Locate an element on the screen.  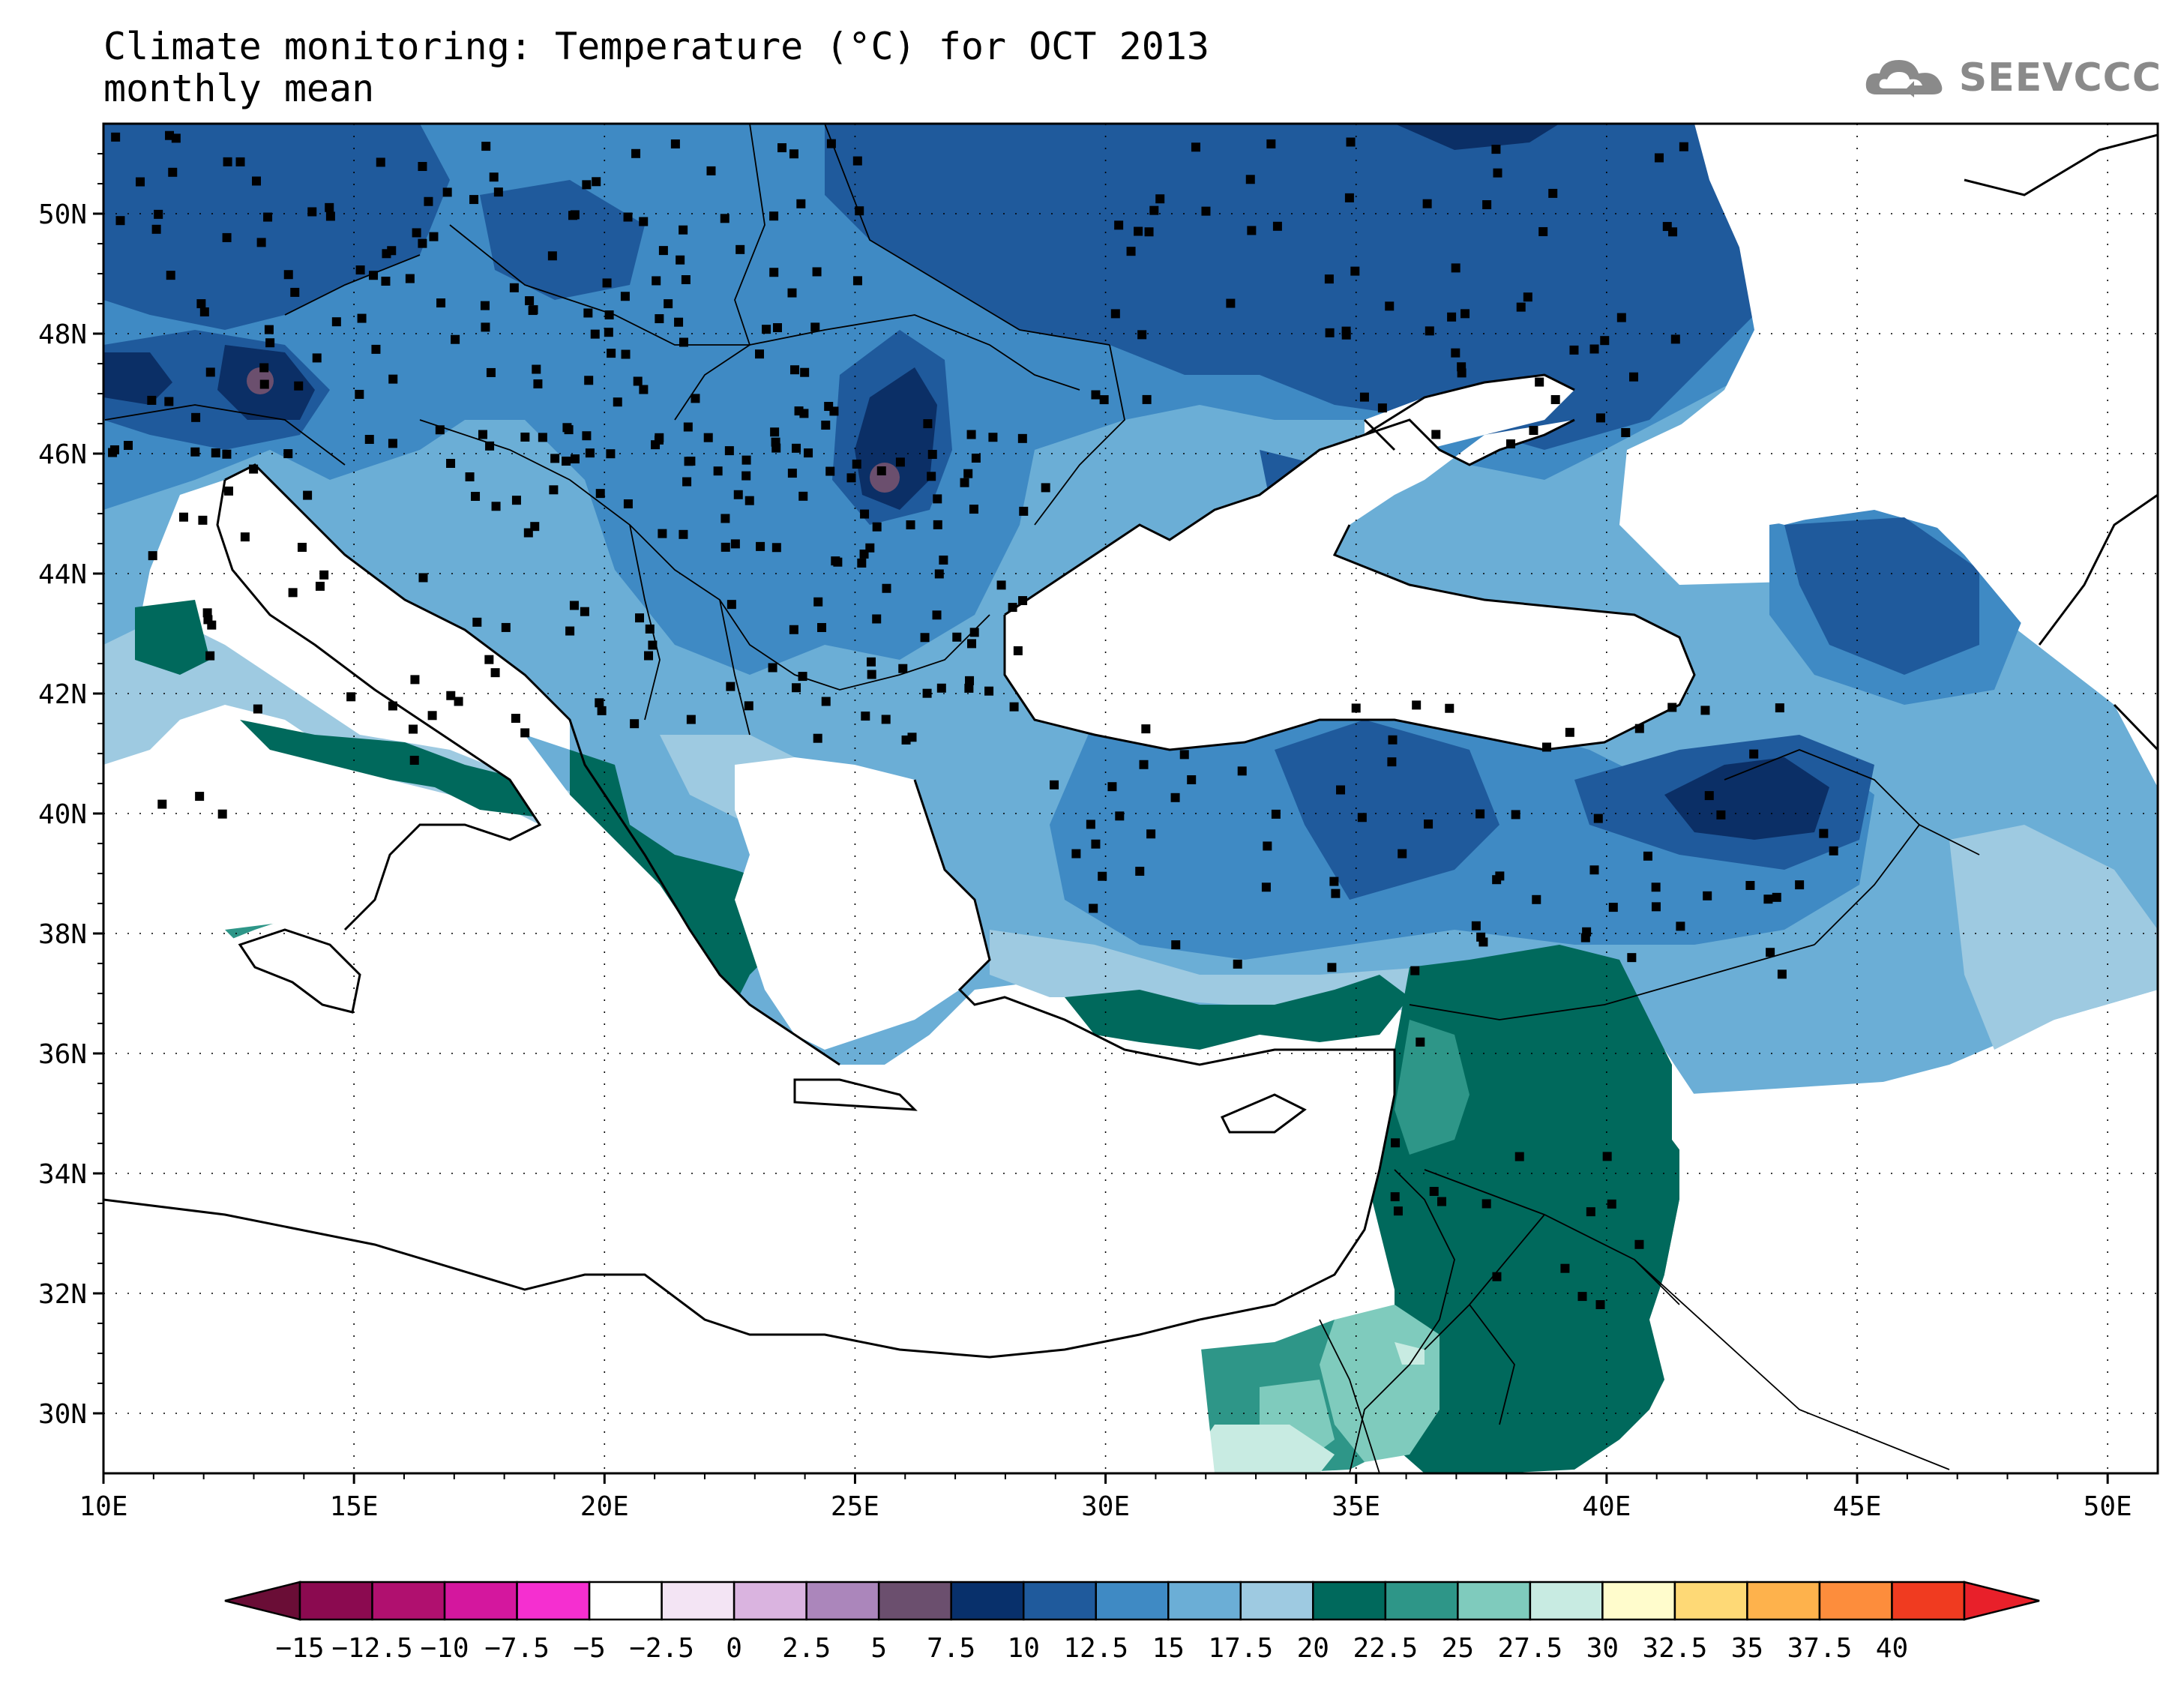
lon-tick-label: 40E is located at coordinates (1606, 1506).